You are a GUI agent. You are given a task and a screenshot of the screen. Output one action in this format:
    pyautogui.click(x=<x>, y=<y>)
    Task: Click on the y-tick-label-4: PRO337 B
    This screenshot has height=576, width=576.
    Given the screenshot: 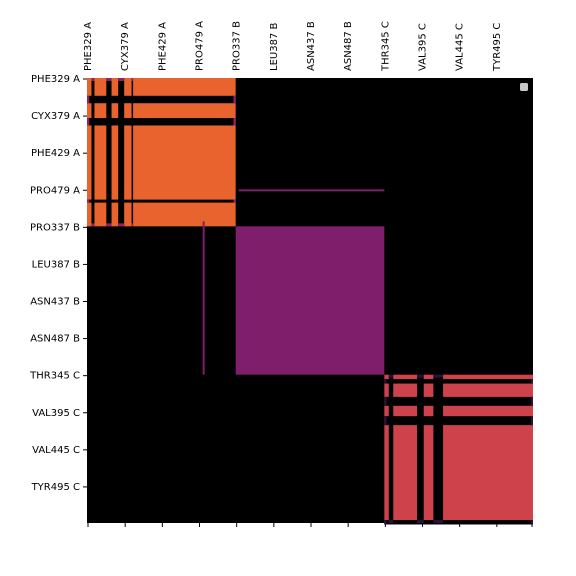 What is the action you would take?
    pyautogui.click(x=55, y=227)
    